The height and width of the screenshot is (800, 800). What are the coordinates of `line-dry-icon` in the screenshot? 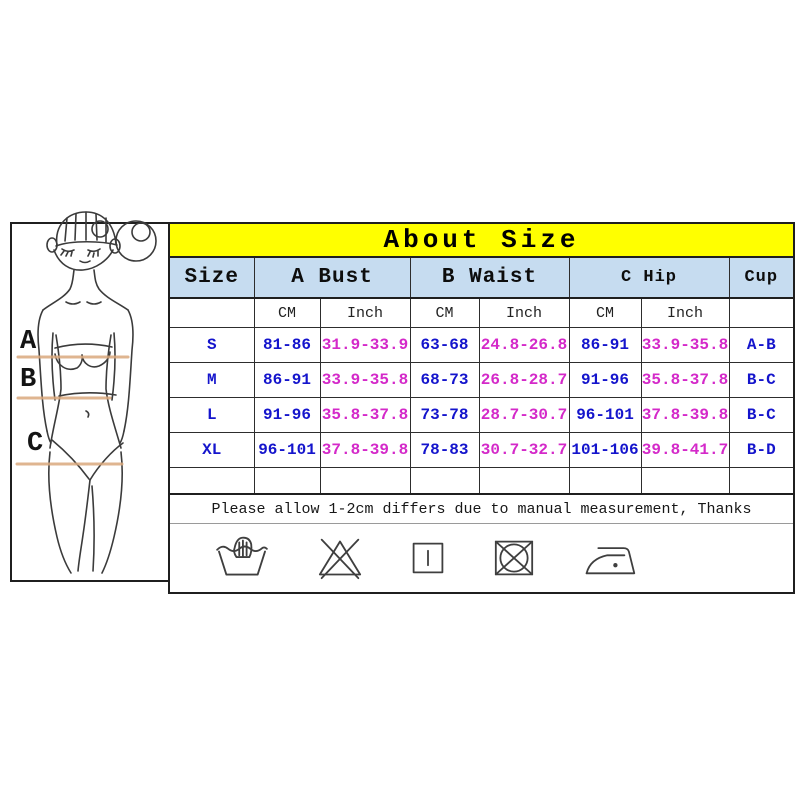 It's located at (428, 558).